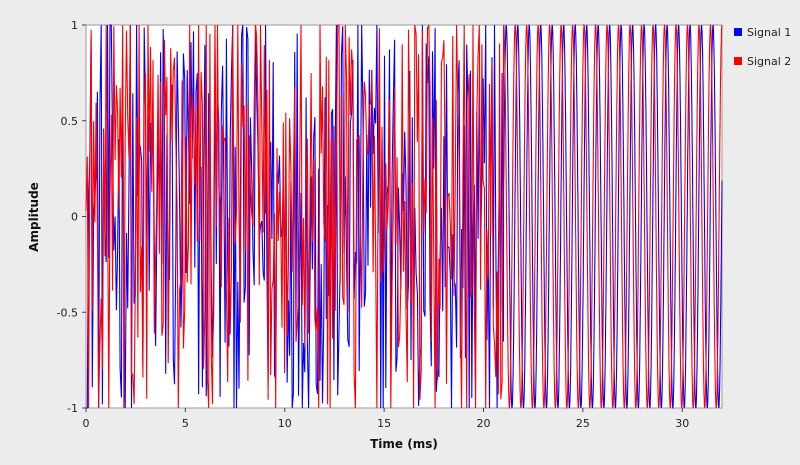 The height and width of the screenshot is (465, 800). What do you see at coordinates (72, 408) in the screenshot?
I see `y-tick-label: -1` at bounding box center [72, 408].